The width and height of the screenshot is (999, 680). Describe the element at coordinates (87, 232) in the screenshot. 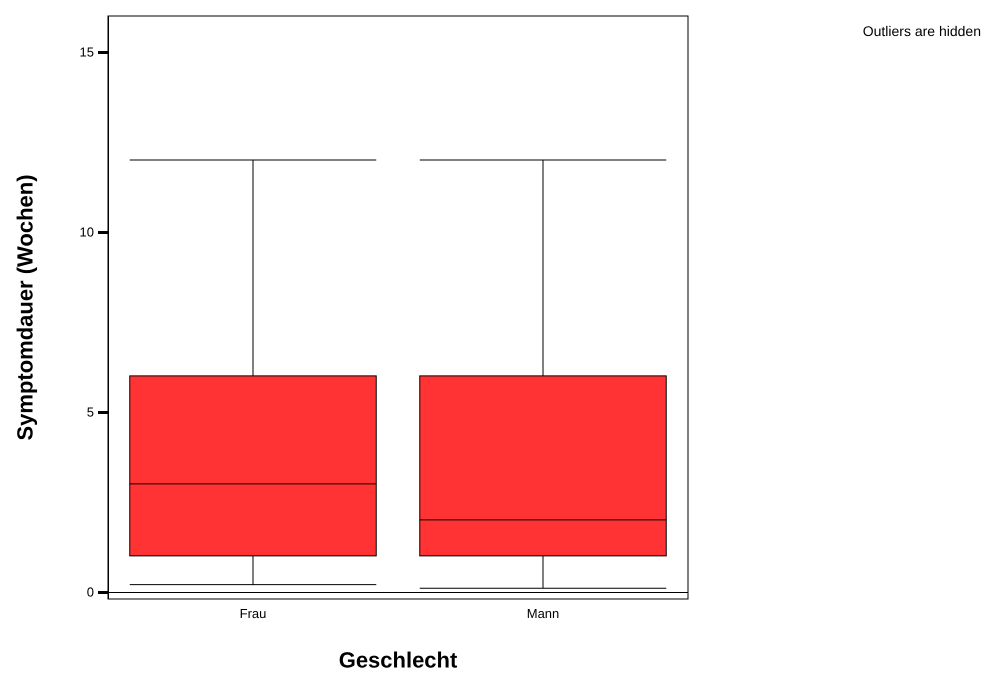

I see `y-tick-label: 10` at that location.